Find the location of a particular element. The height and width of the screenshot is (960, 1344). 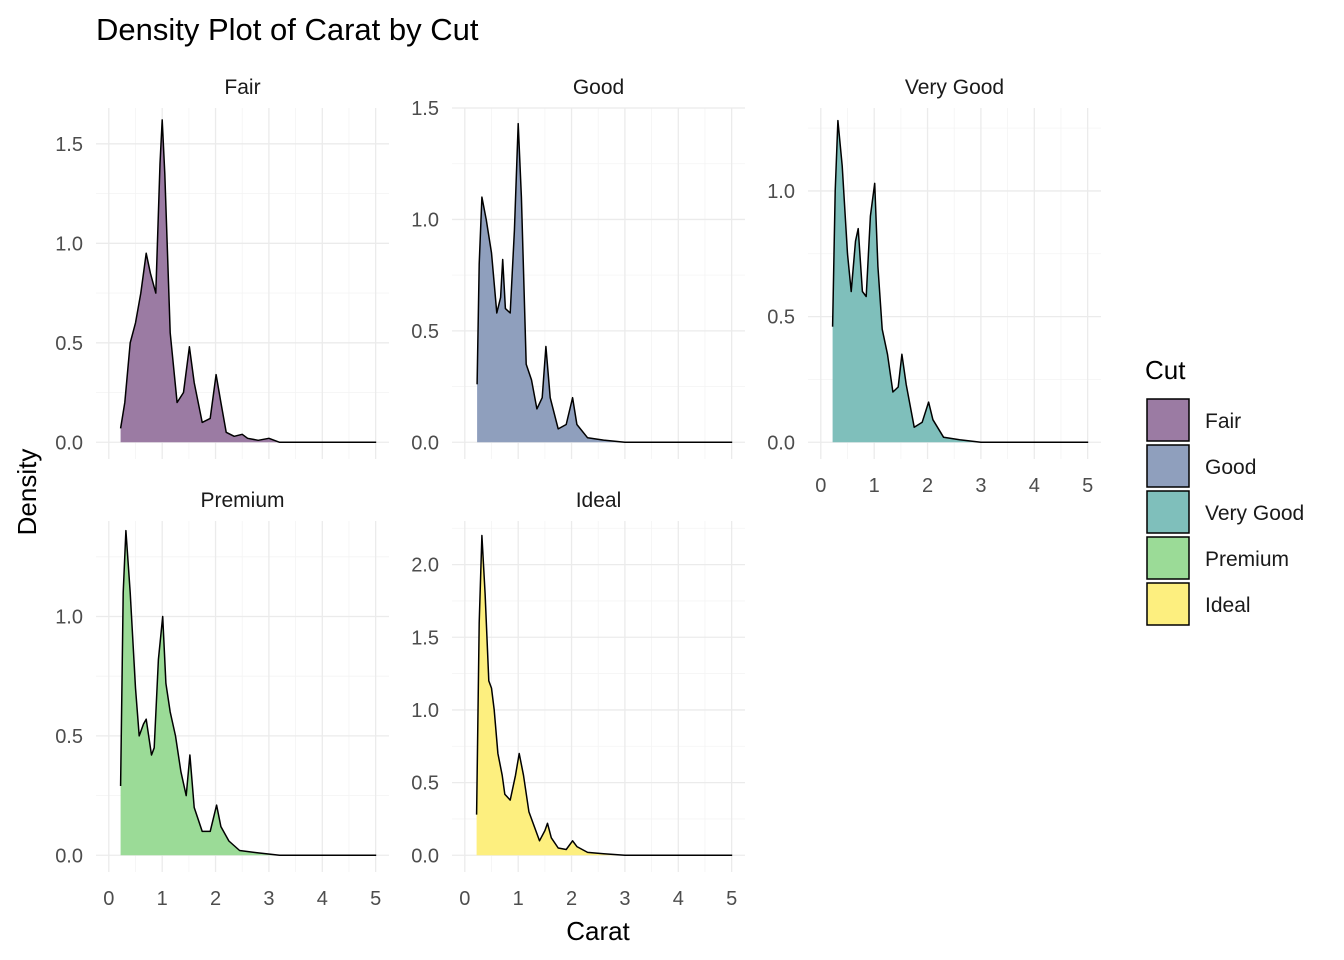

panel-premium: 0.0 0.5 1.0 0 1 2 3 4 5 Premium is located at coordinates (222, 699).